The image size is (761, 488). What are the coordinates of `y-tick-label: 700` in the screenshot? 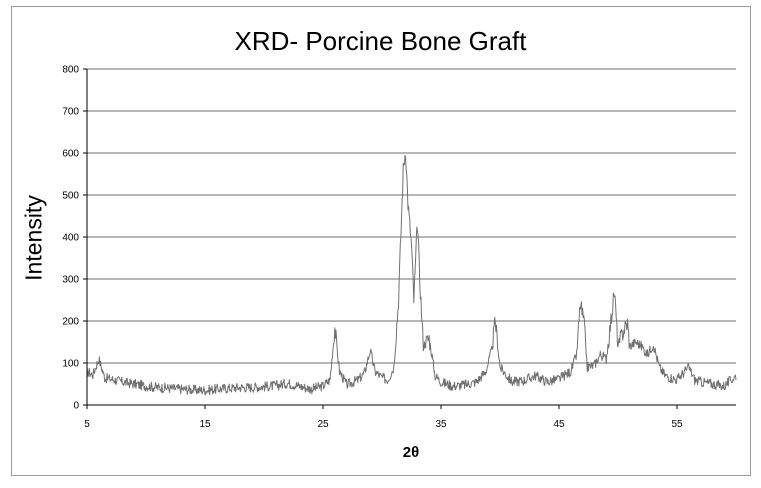 It's located at (70, 112).